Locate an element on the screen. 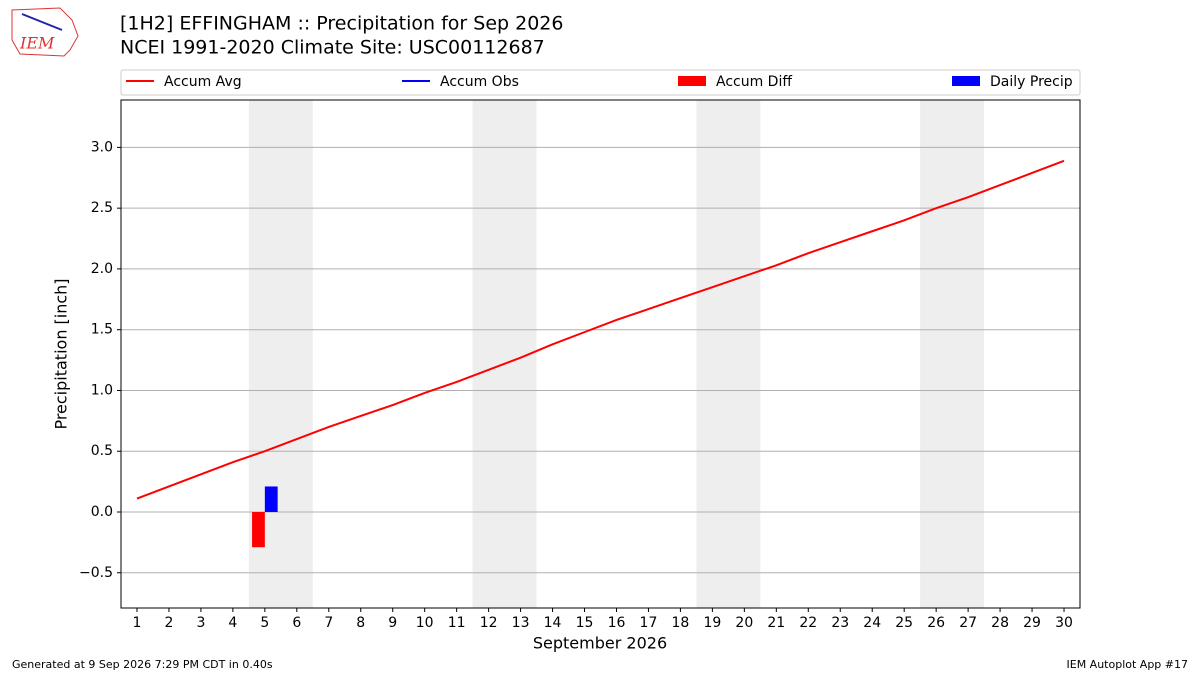 The width and height of the screenshot is (1200, 675). x-tick-label: 15 is located at coordinates (585, 623).